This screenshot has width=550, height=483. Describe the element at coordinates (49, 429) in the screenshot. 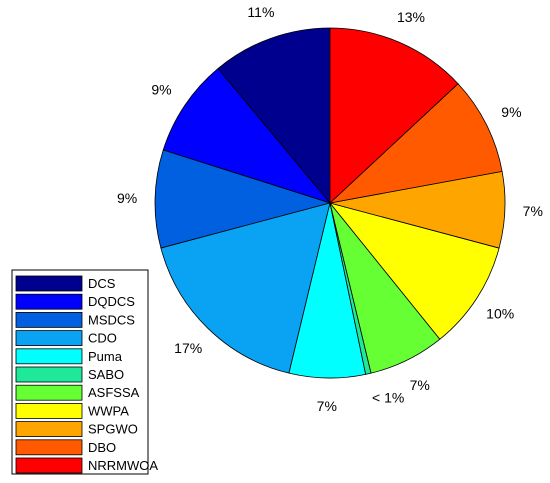

I see `legend-swatch-spgwo` at that location.